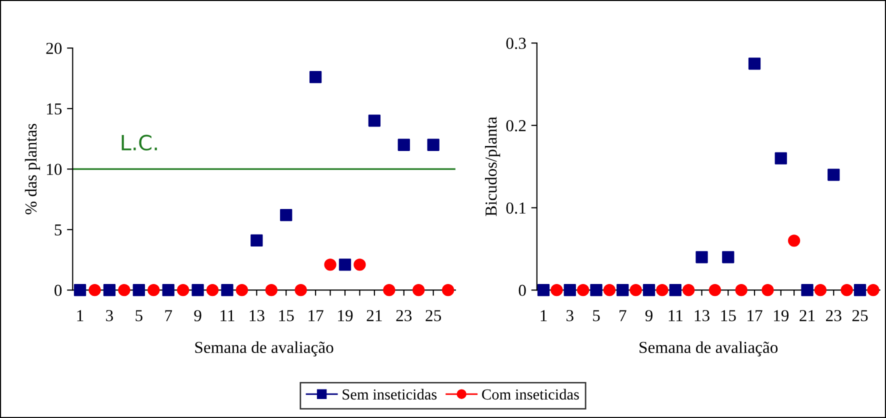 This screenshot has width=886, height=418. What do you see at coordinates (516, 44) in the screenshot?
I see `y-tick-label: 0.3` at bounding box center [516, 44].